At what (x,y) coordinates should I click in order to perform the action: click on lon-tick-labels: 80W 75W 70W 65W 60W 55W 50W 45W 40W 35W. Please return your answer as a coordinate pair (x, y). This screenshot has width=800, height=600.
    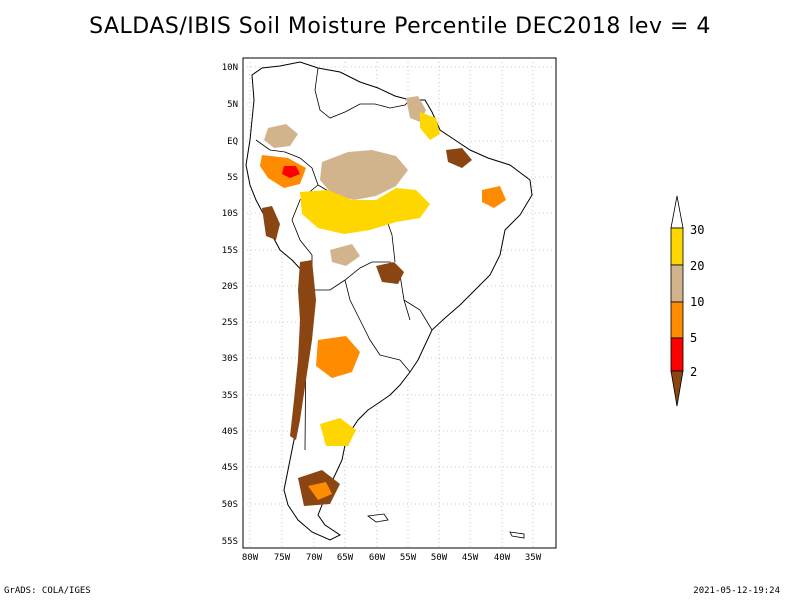
    Looking at the image, I should click on (392, 558).